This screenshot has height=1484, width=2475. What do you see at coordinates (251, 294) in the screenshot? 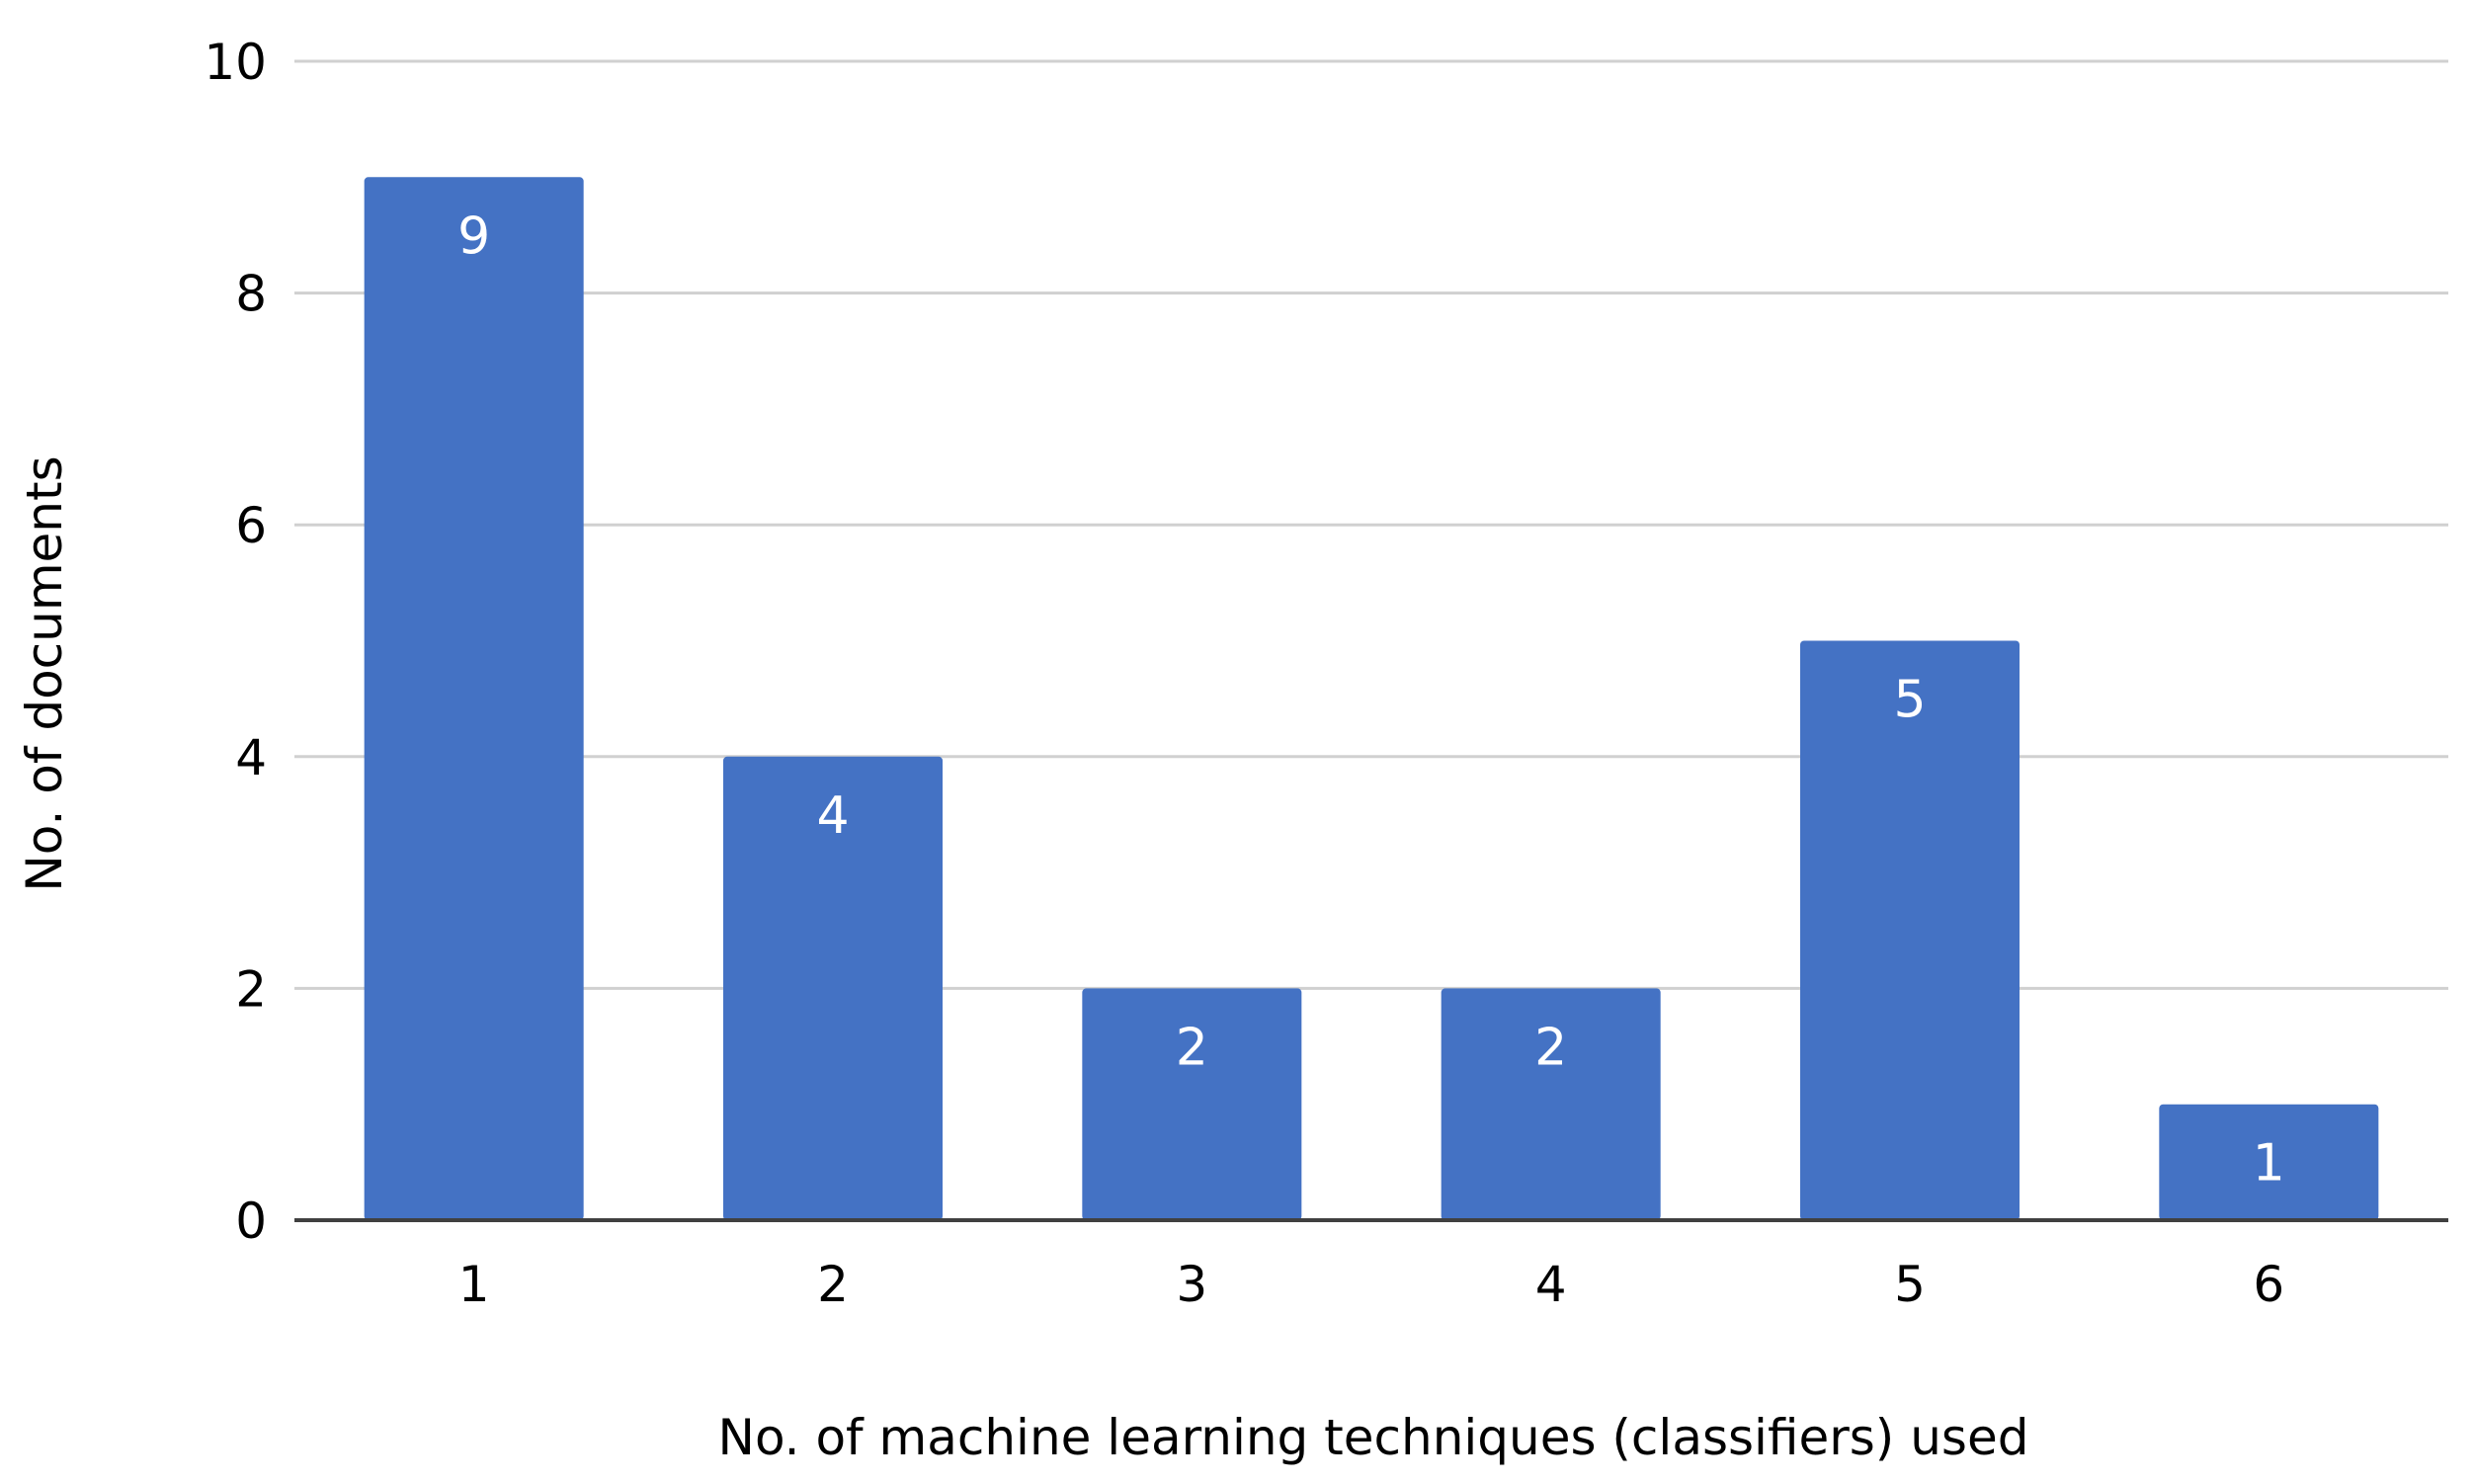
I see `y-tick-label: 8` at bounding box center [251, 294].